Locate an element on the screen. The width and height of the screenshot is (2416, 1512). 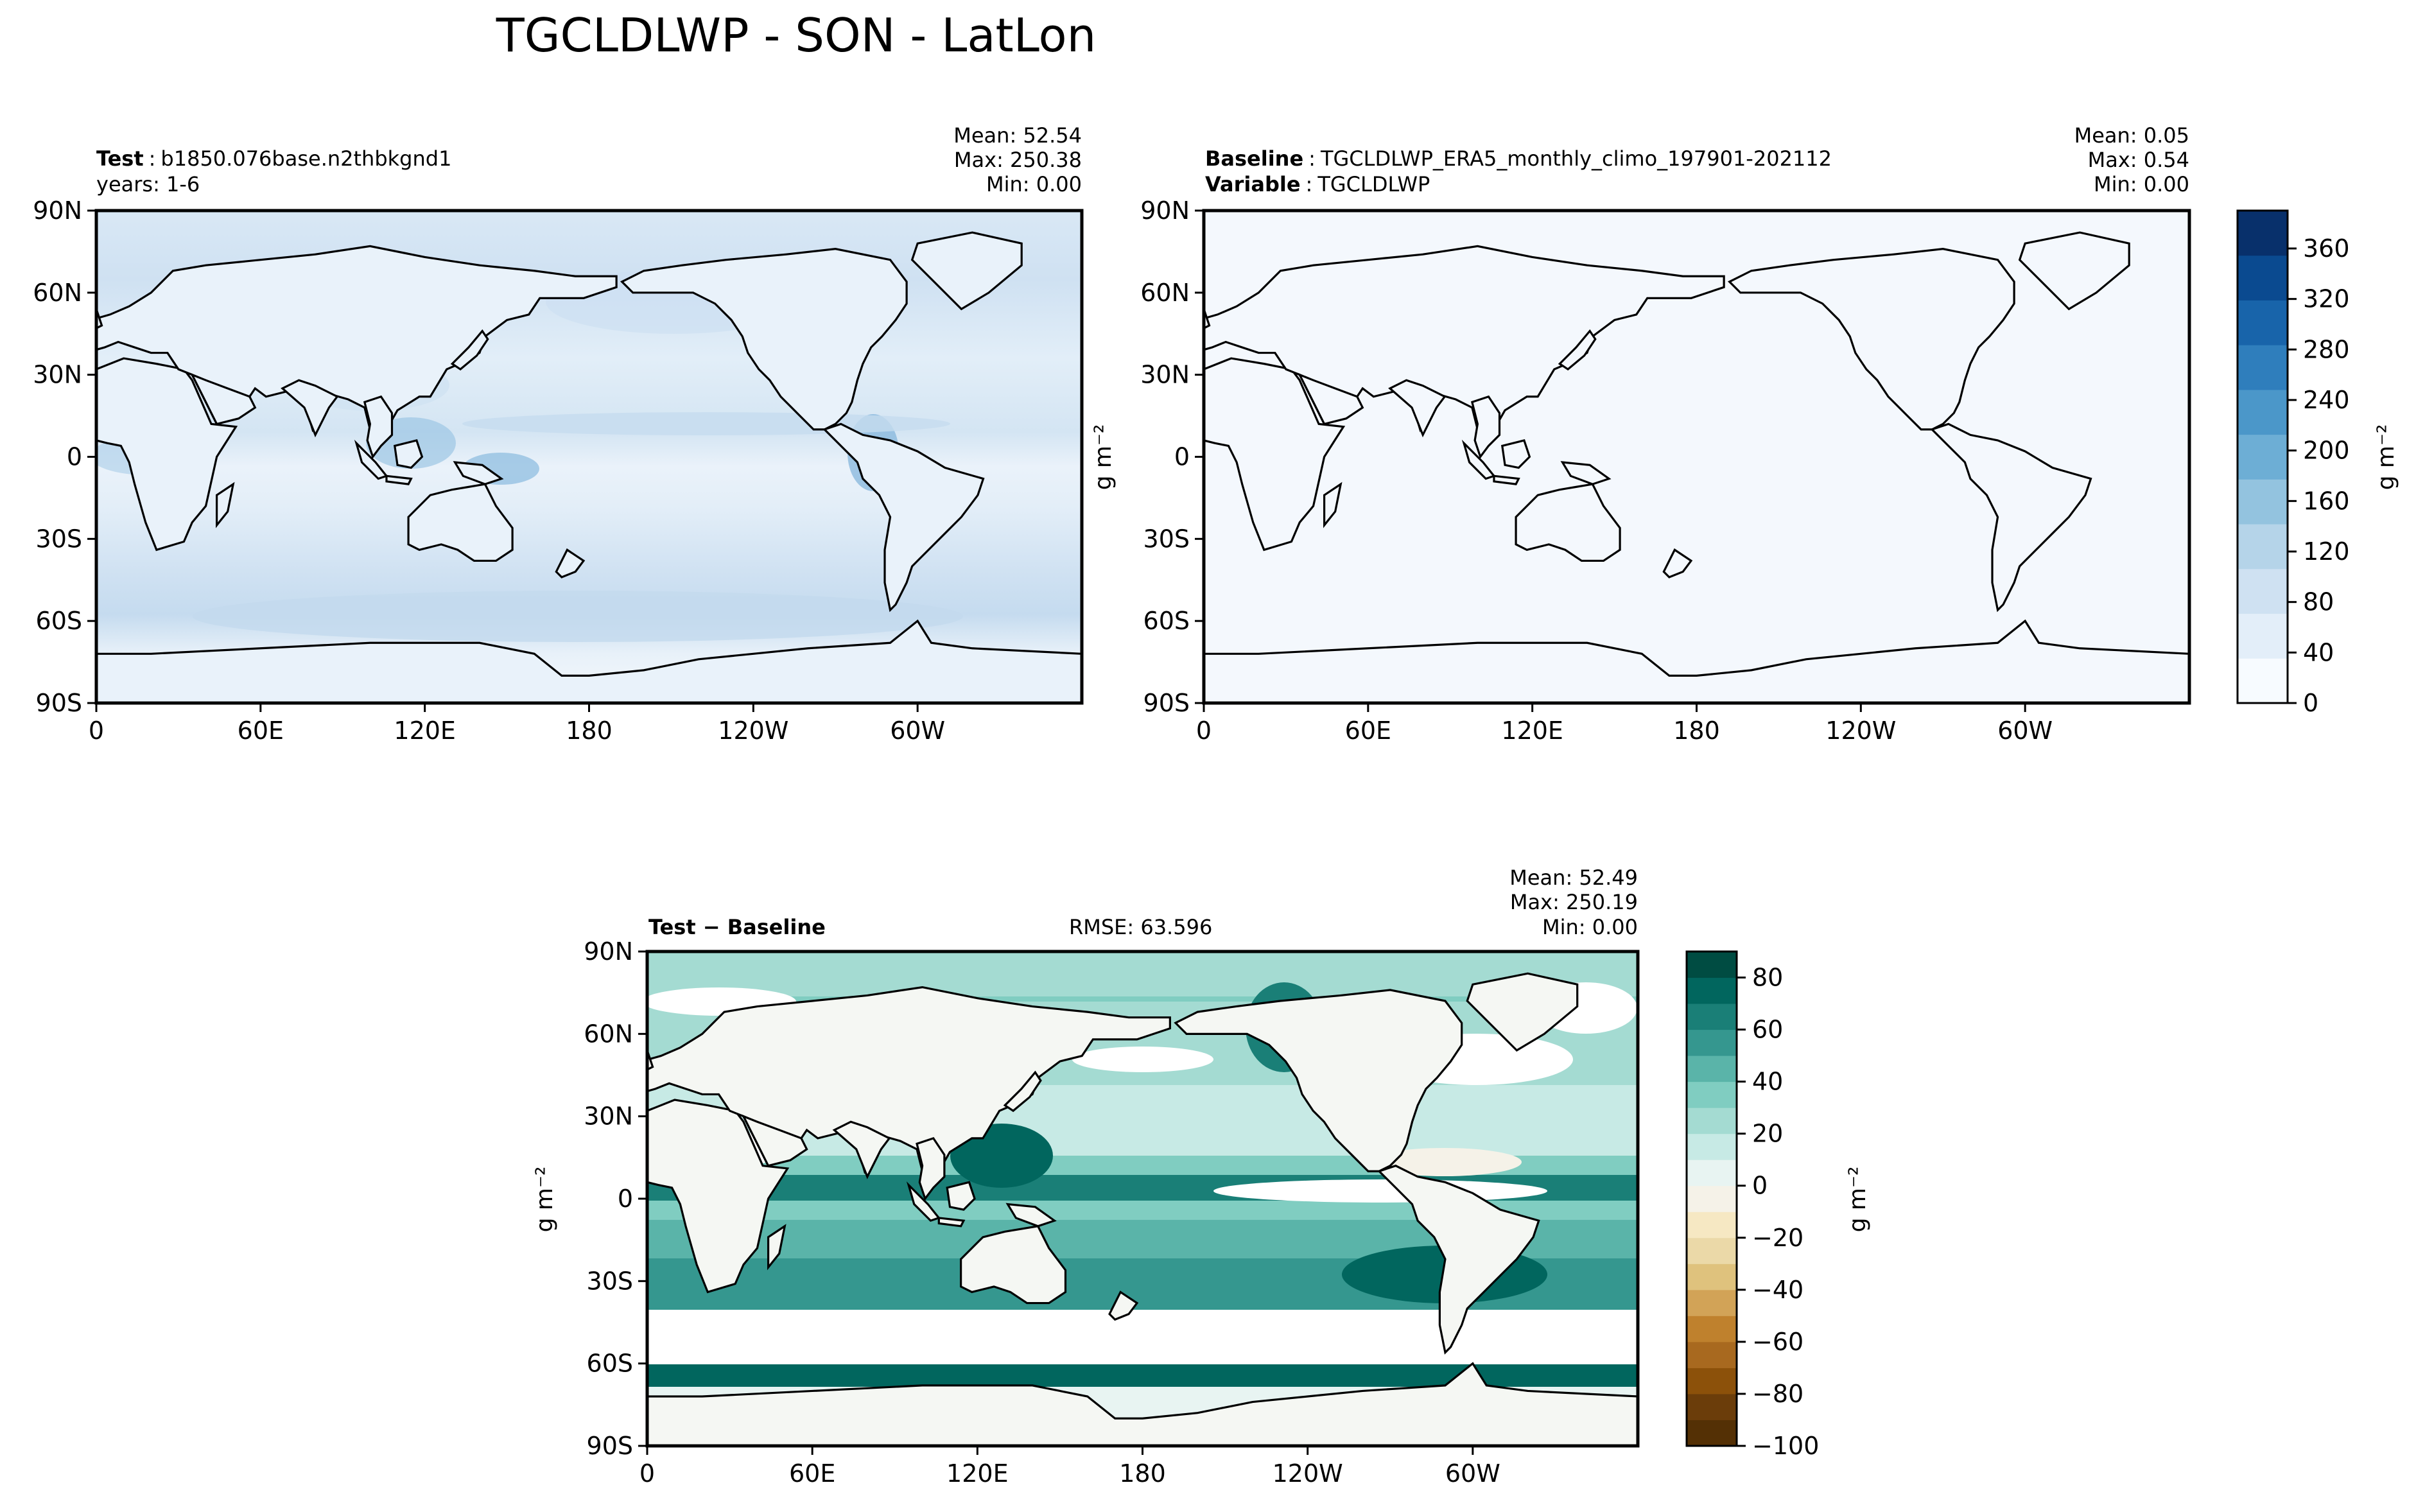
panel-baseline-axes: 0 60E 120E 180 120W 60W 90N 60N 30N 0 30S 60S 90S is located at coordinates (1596, 470).